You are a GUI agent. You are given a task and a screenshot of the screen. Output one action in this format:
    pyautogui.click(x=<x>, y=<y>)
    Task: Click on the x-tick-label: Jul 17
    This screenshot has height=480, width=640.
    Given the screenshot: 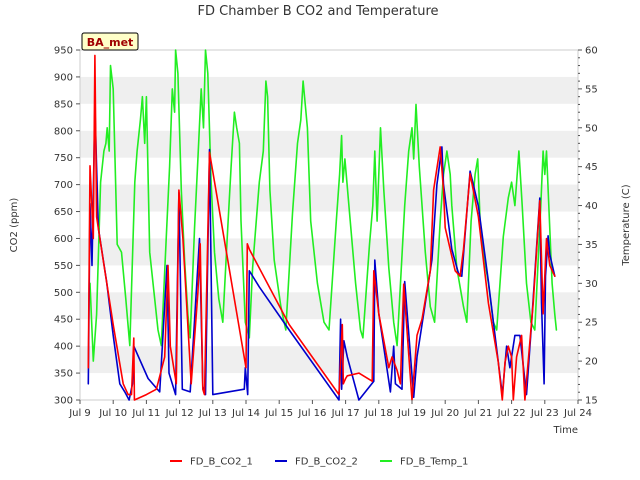 What is the action you would take?
    pyautogui.click(x=345, y=413)
    